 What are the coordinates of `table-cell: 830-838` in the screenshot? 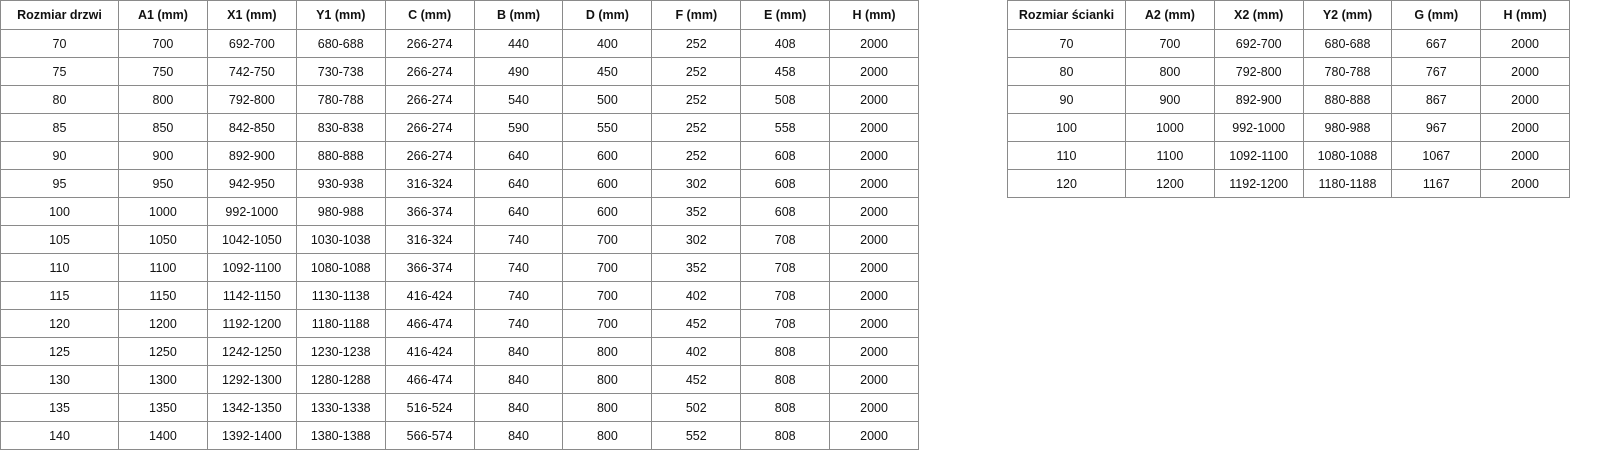 It's located at (340, 127).